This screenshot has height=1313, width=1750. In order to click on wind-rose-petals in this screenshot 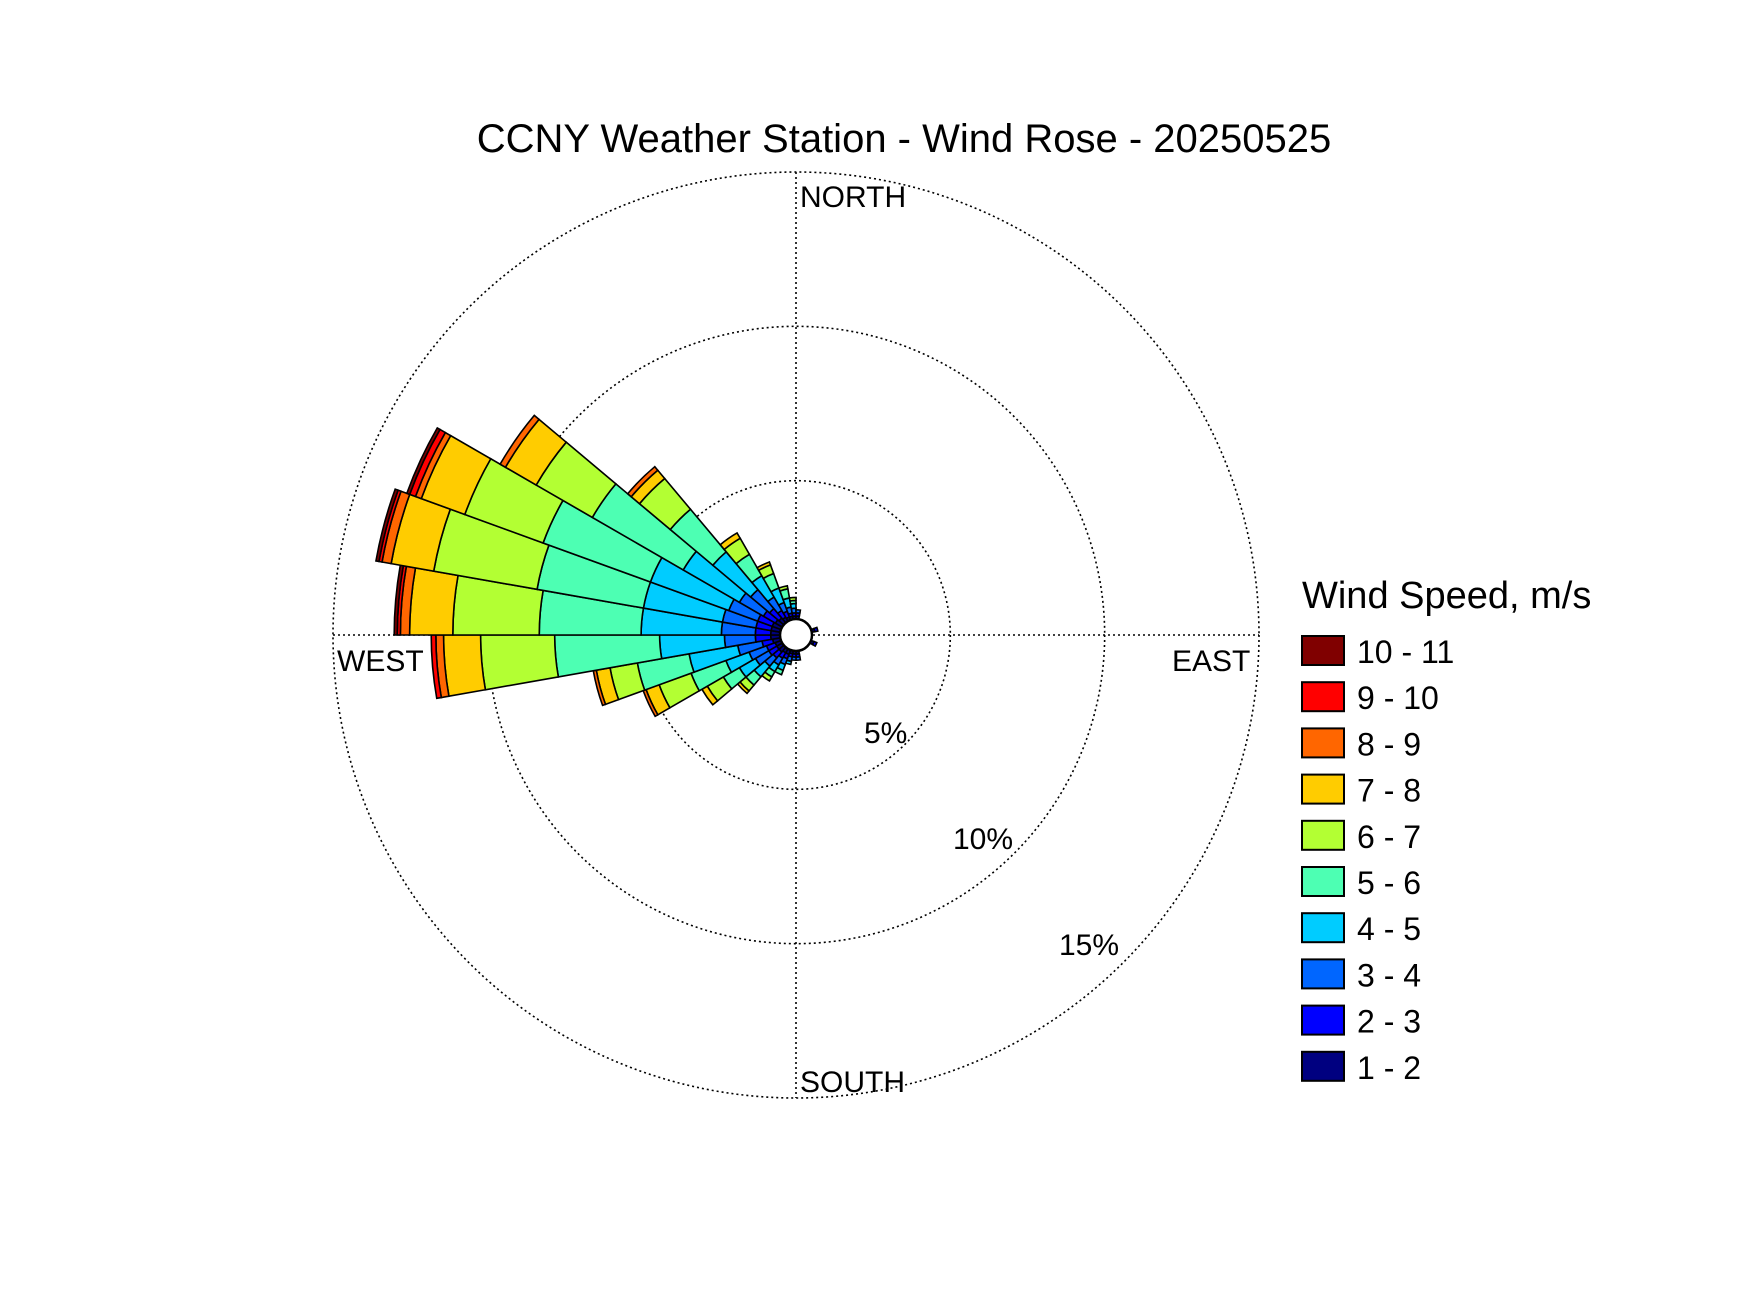, I will do `click(597, 566)`.